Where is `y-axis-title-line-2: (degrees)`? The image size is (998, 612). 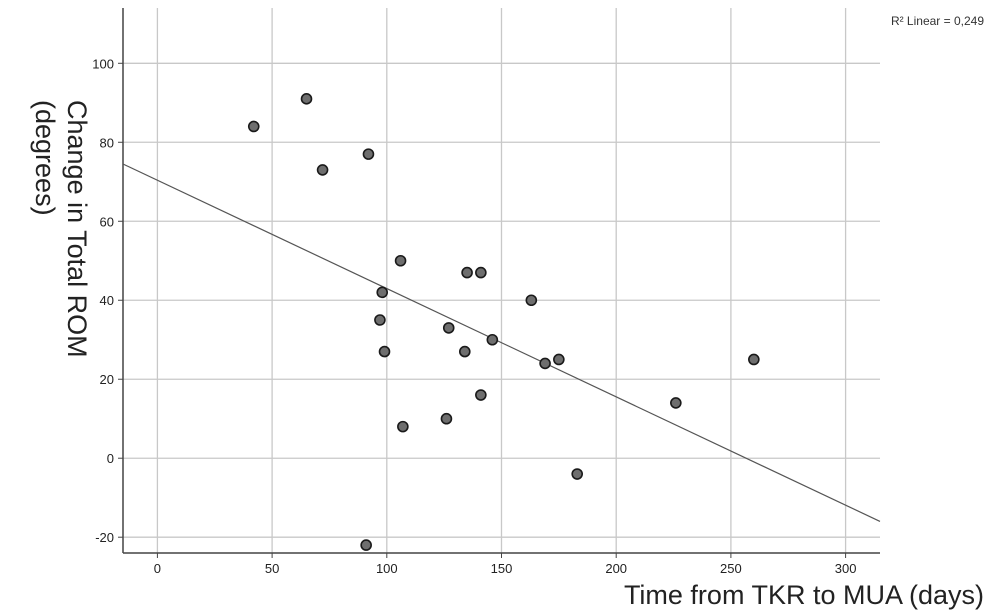
y-axis-title-line-2: (degrees) is located at coordinates (45, 158).